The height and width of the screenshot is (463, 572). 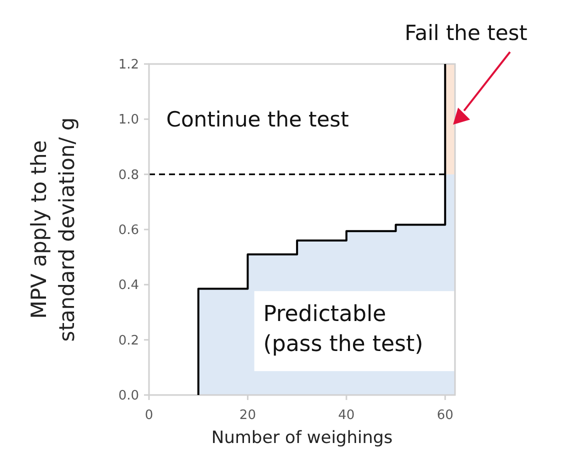 What do you see at coordinates (343, 330) in the screenshot?
I see `annotation: Predictable (pass the test)` at bounding box center [343, 330].